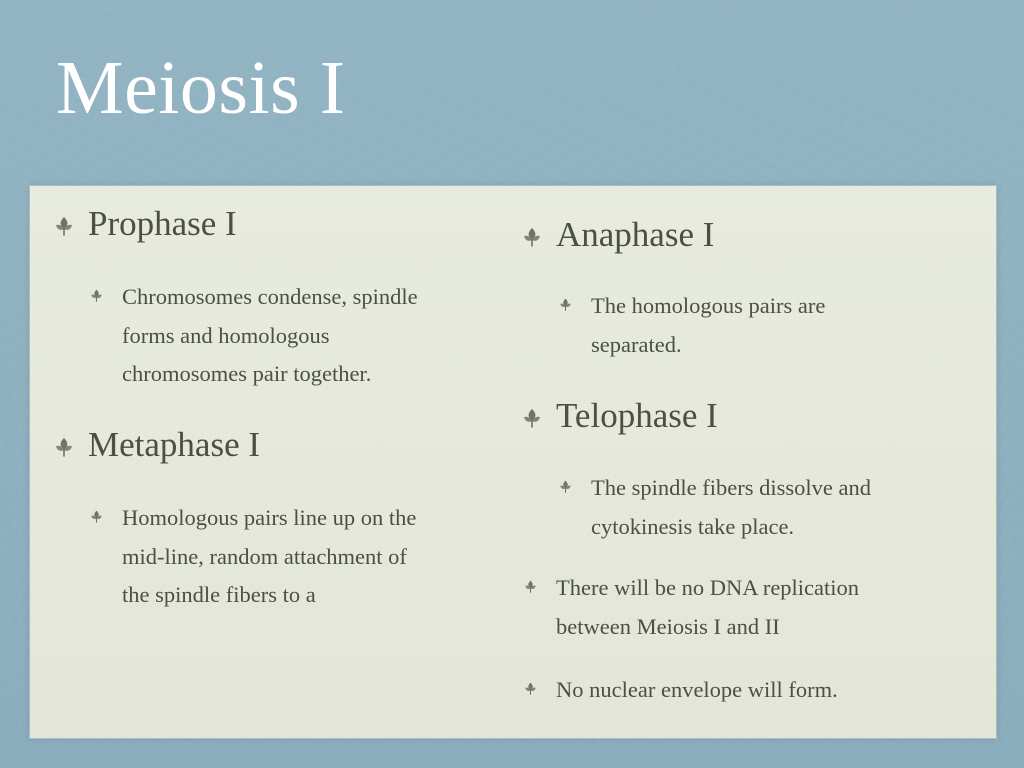  I want to click on detail-line: The homologous pairs are, so click(708, 305).